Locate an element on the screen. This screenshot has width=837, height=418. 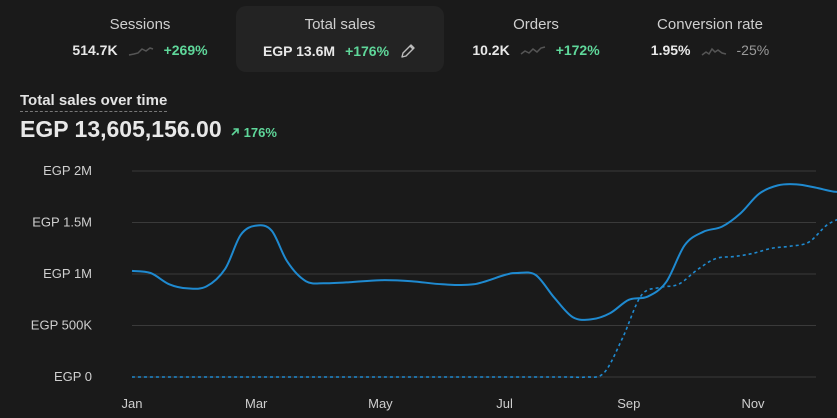
y-tick-label: EGP 500K is located at coordinates (62, 325).